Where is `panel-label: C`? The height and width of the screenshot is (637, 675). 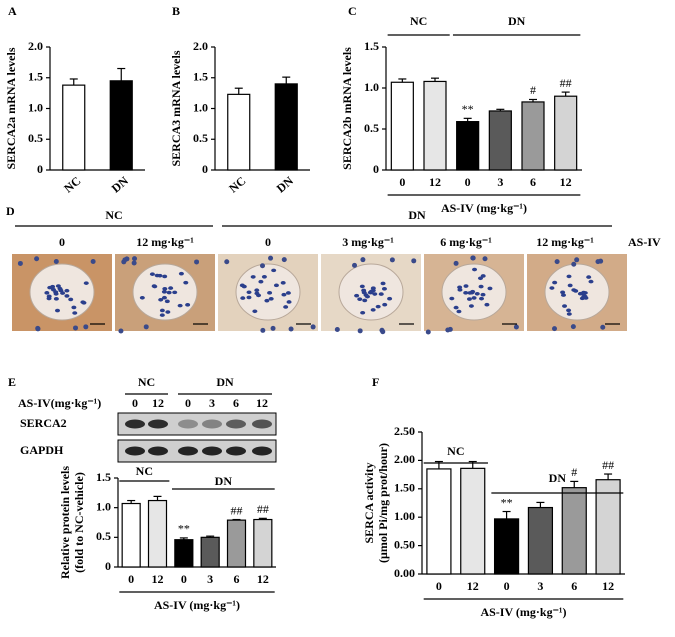 panel-label: C is located at coordinates (352, 11).